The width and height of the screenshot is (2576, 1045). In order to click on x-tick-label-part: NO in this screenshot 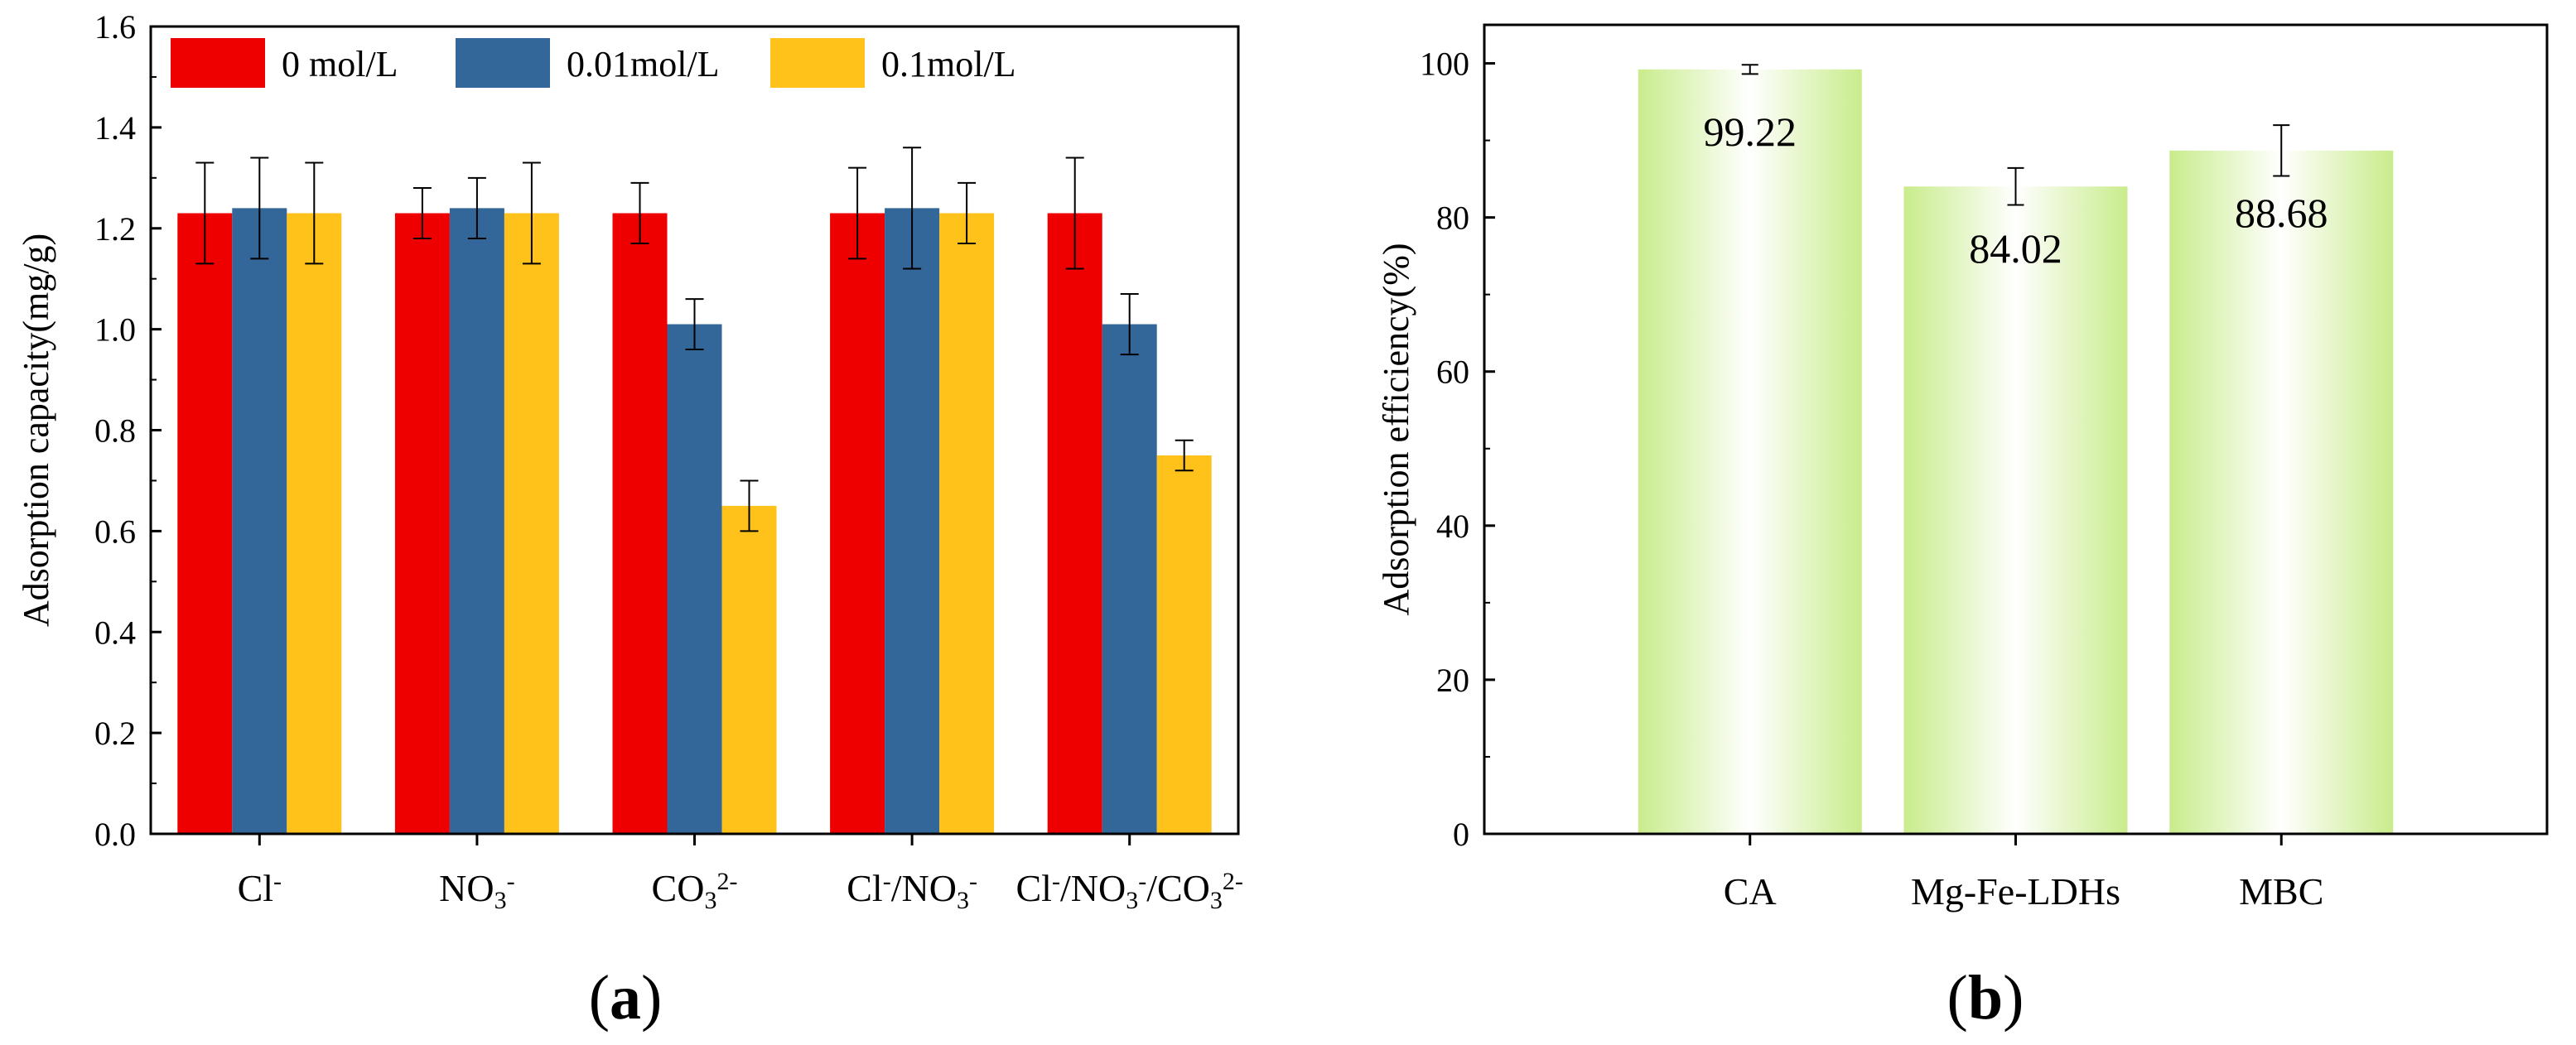, I will do `click(467, 888)`.